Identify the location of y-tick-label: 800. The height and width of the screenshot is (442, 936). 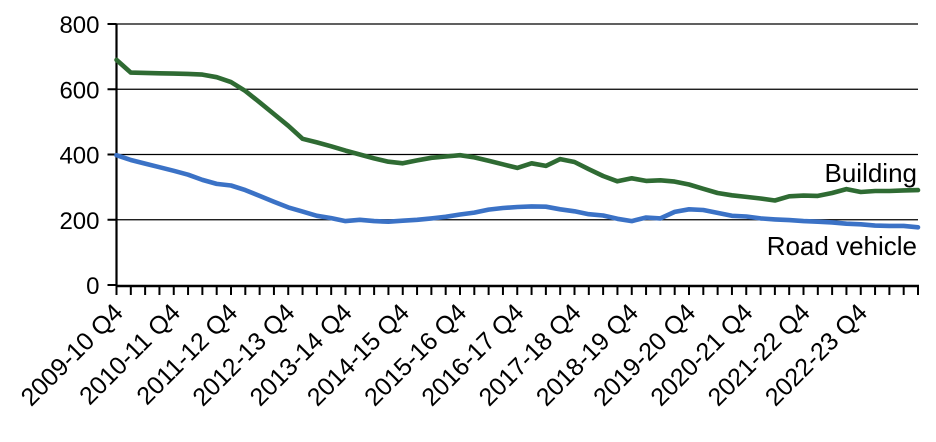
(79, 25).